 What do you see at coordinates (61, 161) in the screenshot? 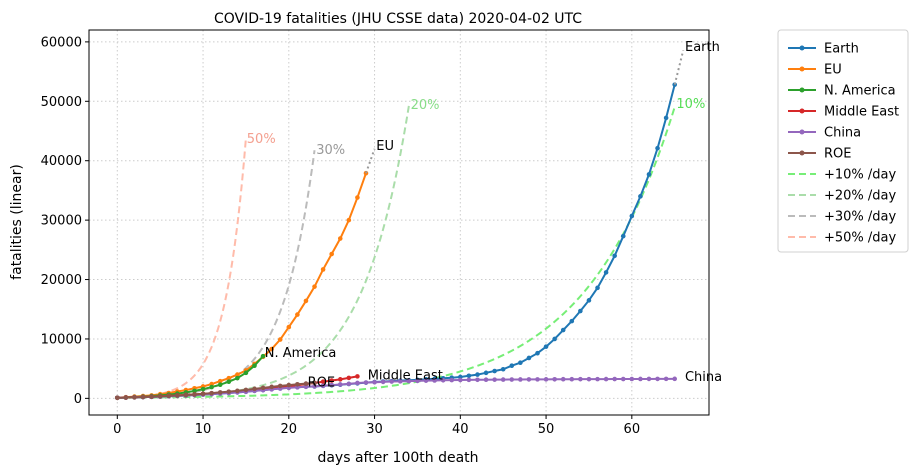
I see `y-tick-label: 40000` at bounding box center [61, 161].